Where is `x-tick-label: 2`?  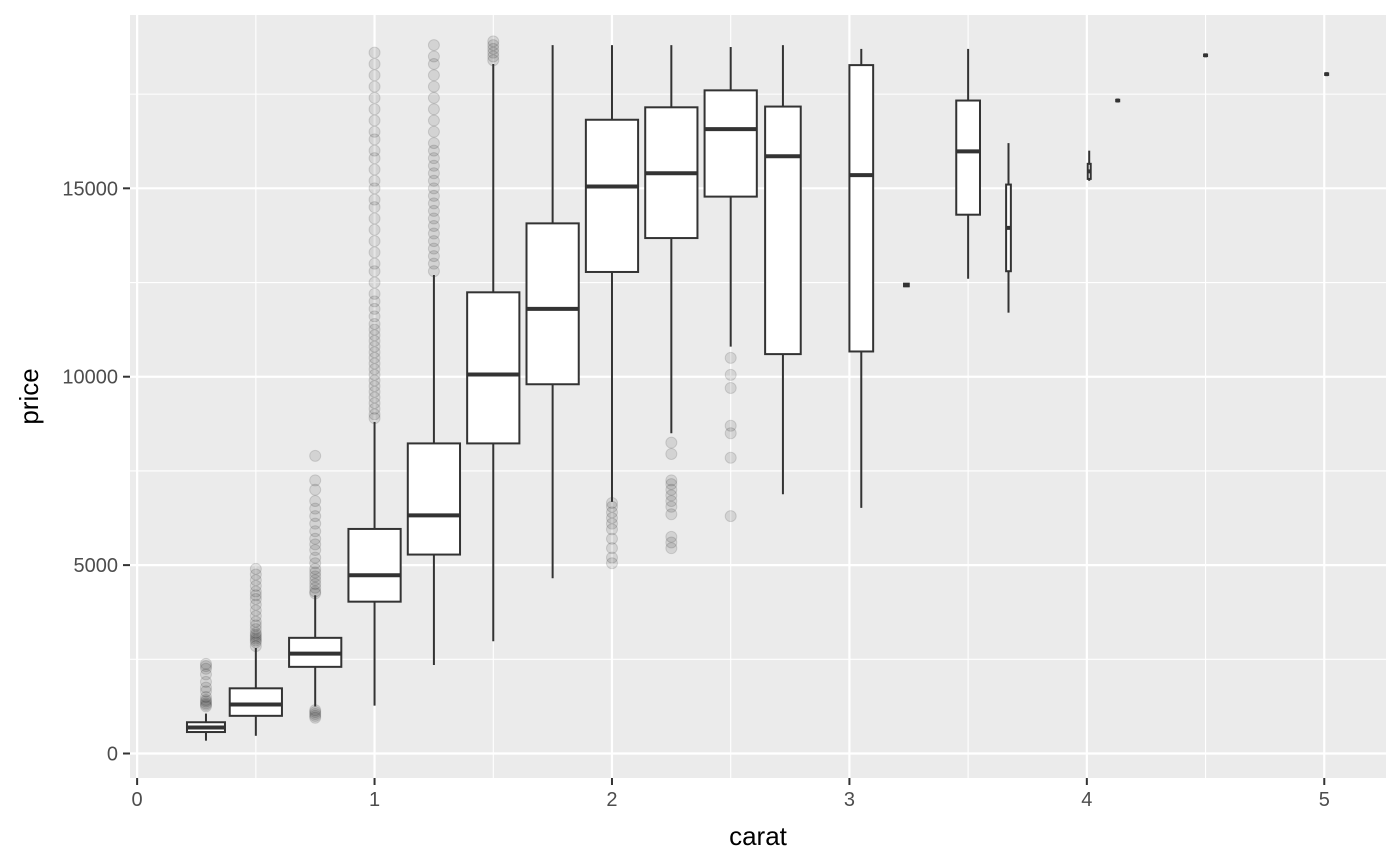
x-tick-label: 2 is located at coordinates (611, 800).